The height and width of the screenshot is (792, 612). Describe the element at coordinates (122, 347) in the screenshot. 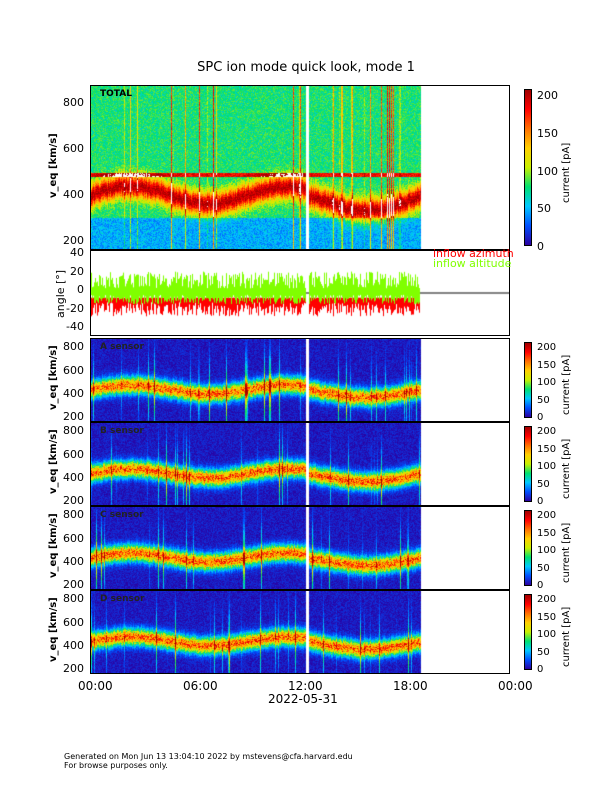

I see `panel-label: A sensor` at that location.